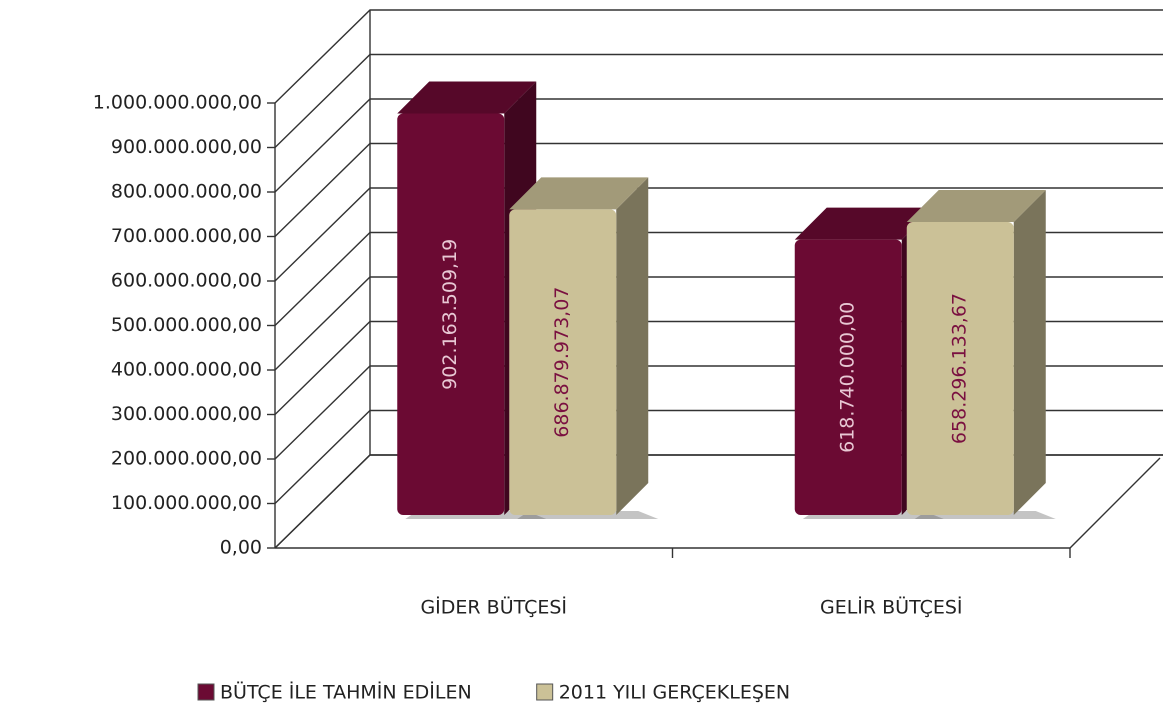 The width and height of the screenshot is (1163, 712). Describe the element at coordinates (186, 459) in the screenshot. I see `y-tick-label: 200.000.000,00` at that location.